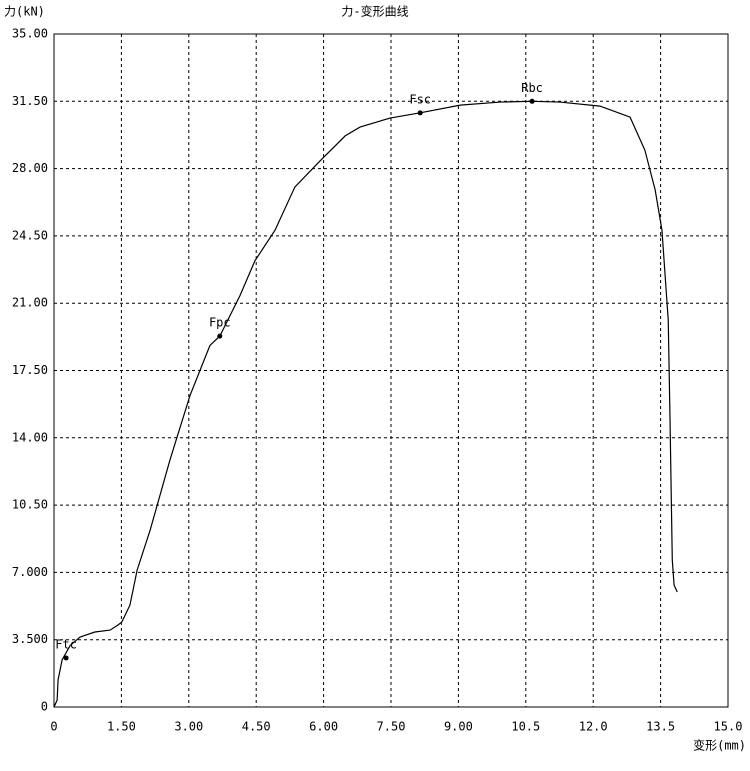 The image size is (750, 771). What do you see at coordinates (30, 437) in the screenshot?
I see `y-tick-label: 14.00` at bounding box center [30, 437].